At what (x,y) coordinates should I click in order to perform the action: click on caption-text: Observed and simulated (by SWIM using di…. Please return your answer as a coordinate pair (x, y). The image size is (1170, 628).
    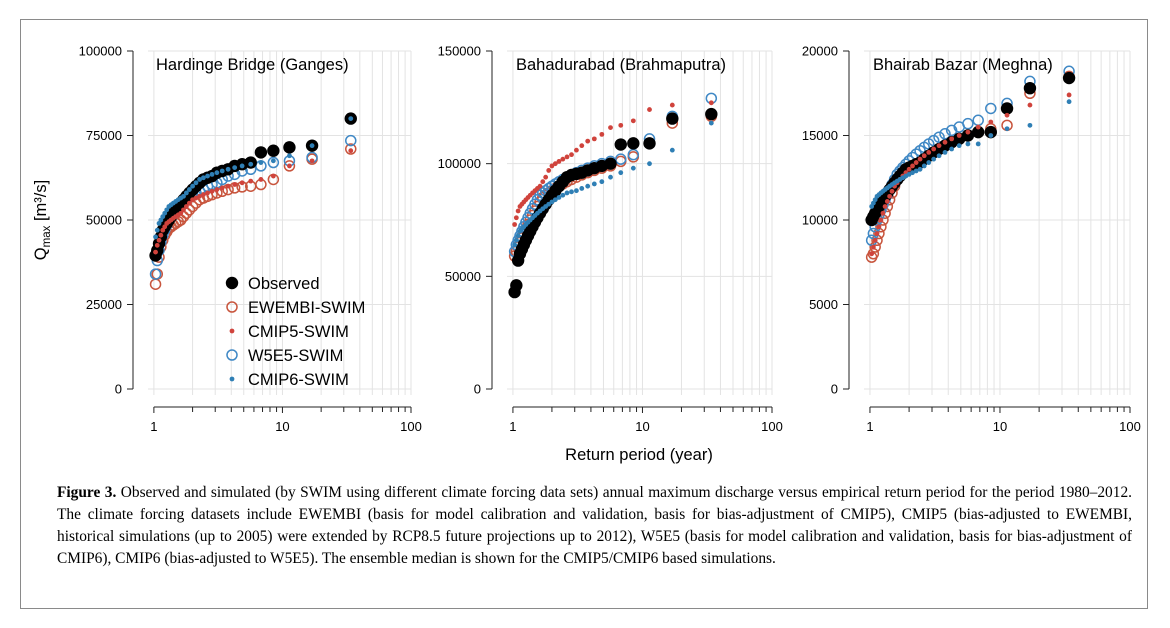
    Looking at the image, I should click on (594, 525).